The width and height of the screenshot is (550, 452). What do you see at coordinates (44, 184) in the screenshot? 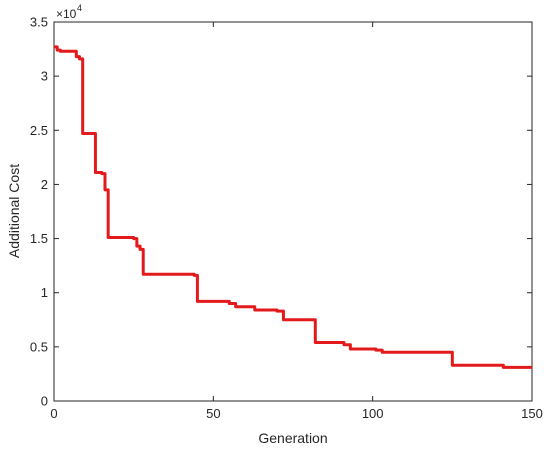
I see `y-tick-label-4: 2` at bounding box center [44, 184].